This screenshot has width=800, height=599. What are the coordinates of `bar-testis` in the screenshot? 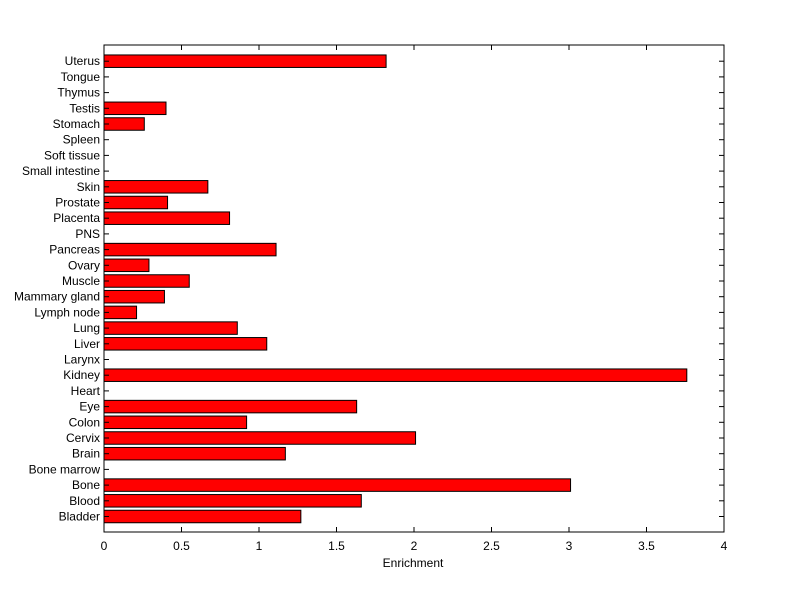 It's located at (135, 108).